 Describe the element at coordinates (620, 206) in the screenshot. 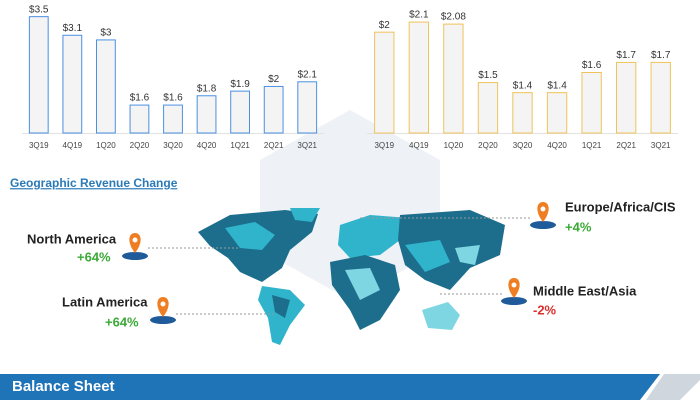

I see `region-name: Europe/Africa/CIS` at that location.